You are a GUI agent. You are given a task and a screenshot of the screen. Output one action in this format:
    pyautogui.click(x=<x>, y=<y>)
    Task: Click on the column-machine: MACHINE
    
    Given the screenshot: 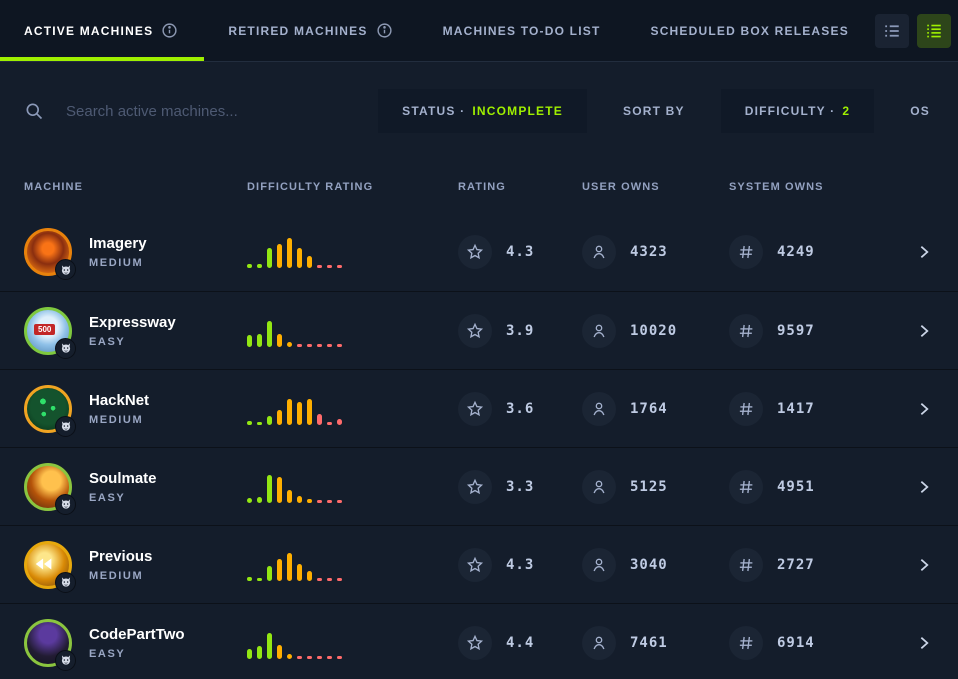 What is the action you would take?
    pyautogui.click(x=54, y=186)
    